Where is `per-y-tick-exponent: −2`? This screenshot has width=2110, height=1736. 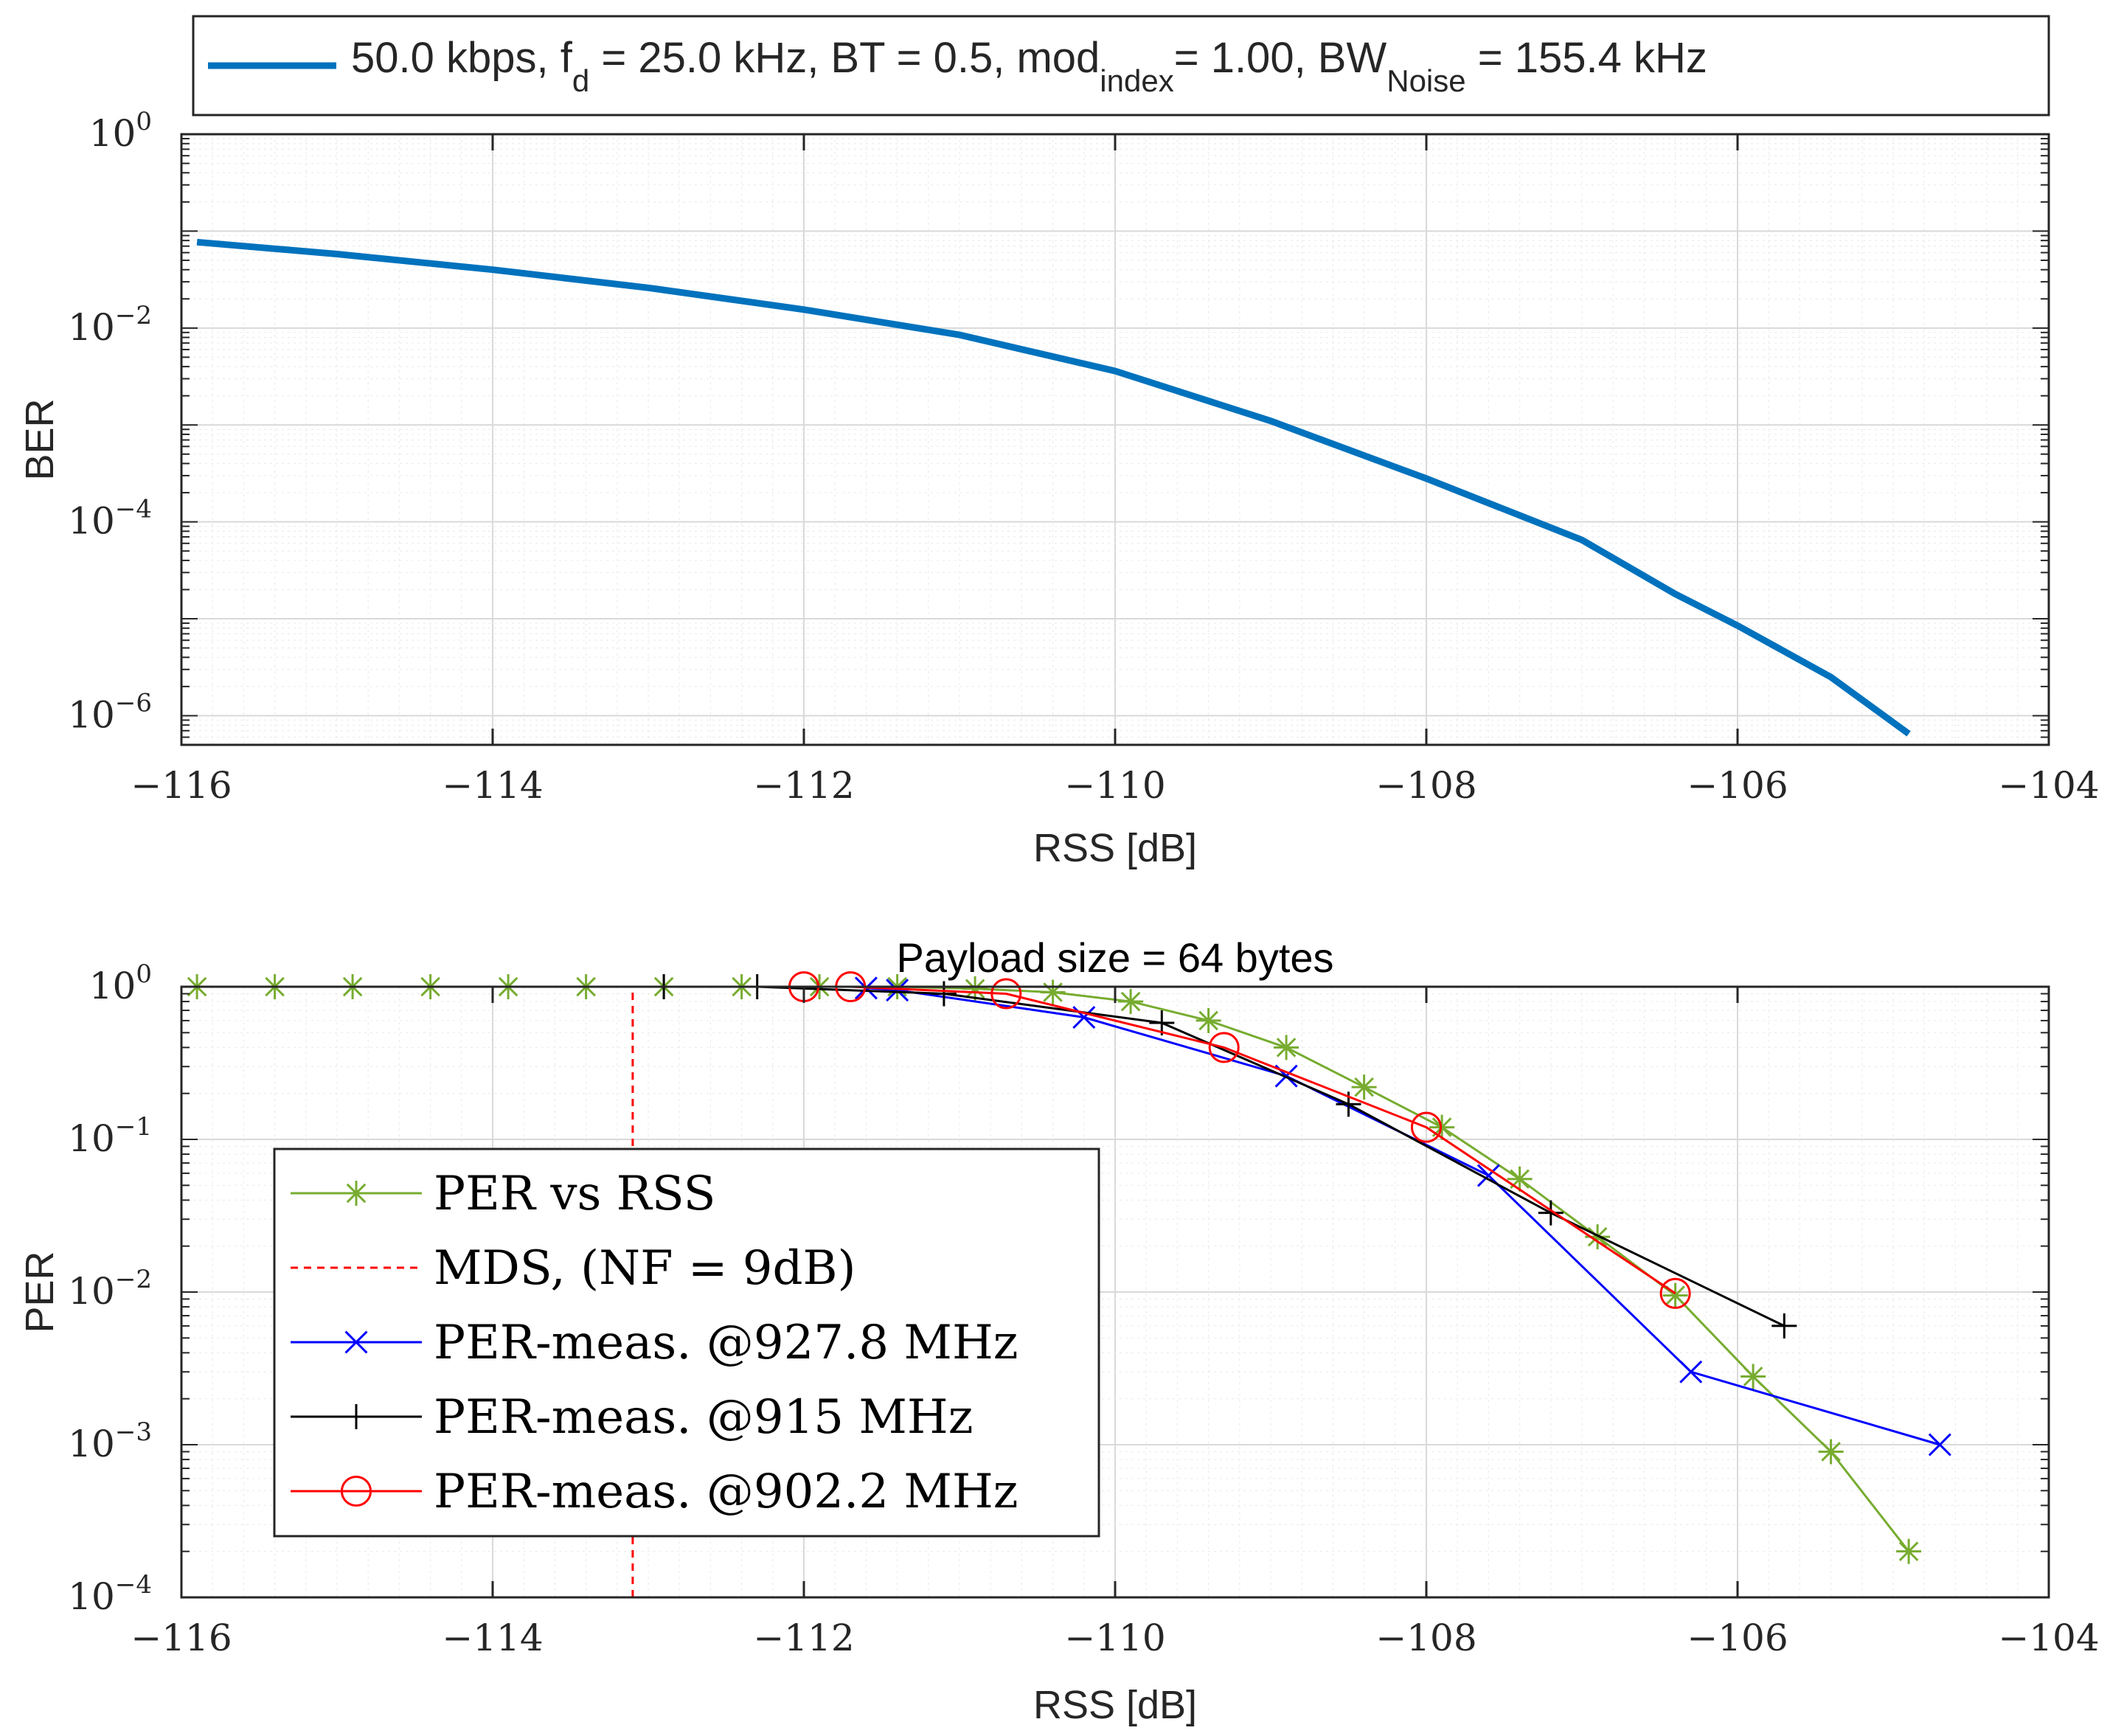
per-y-tick-exponent: −2 is located at coordinates (134, 1279).